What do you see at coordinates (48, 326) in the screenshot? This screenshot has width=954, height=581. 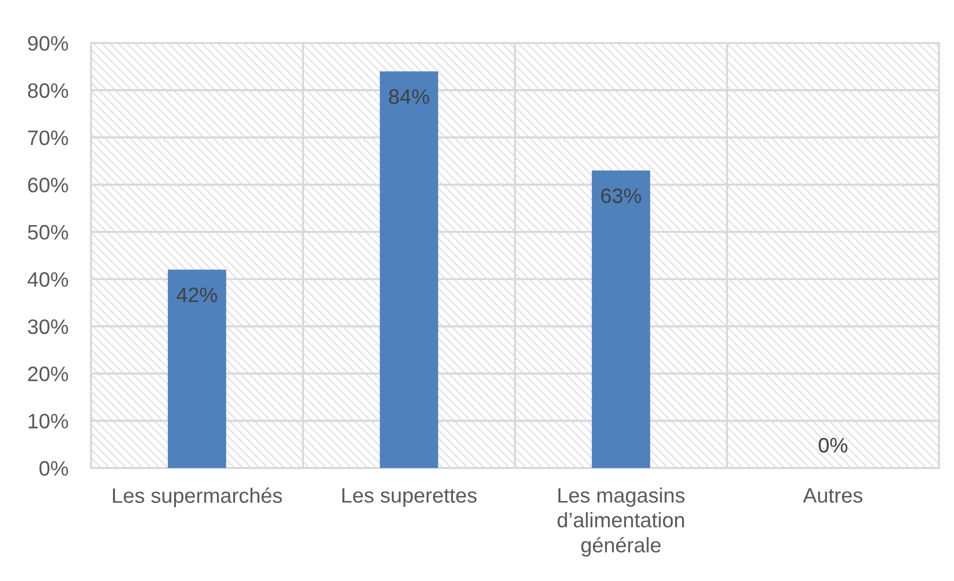 I see `y-tick-label: 30%` at bounding box center [48, 326].